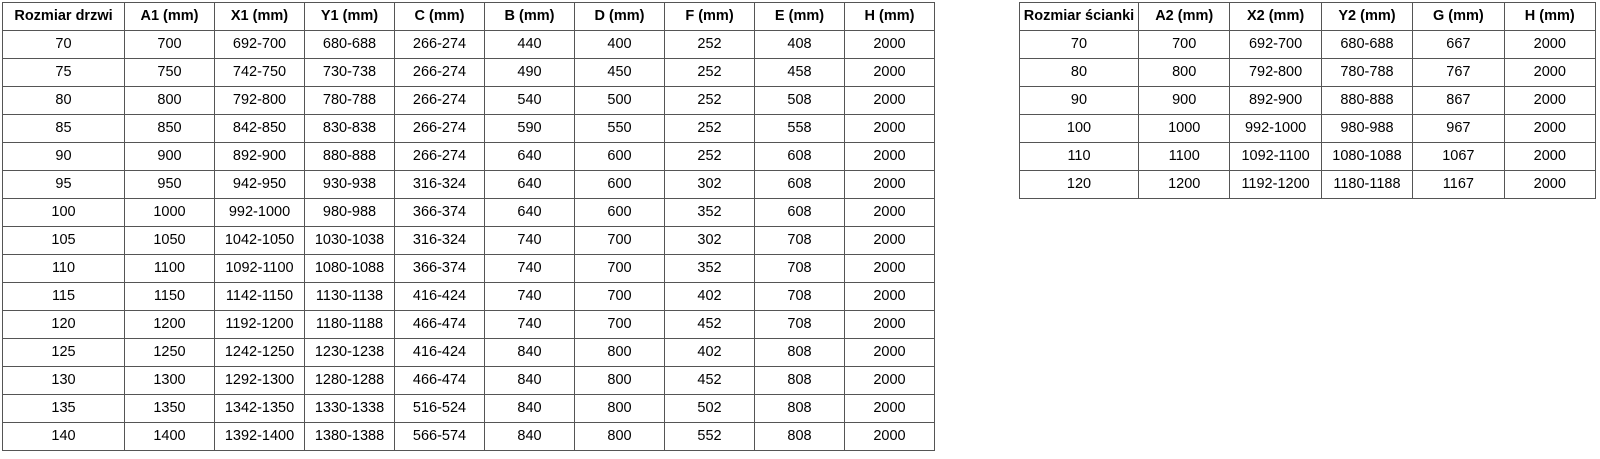  What do you see at coordinates (259, 128) in the screenshot?
I see `table-cell: 842-850` at bounding box center [259, 128].